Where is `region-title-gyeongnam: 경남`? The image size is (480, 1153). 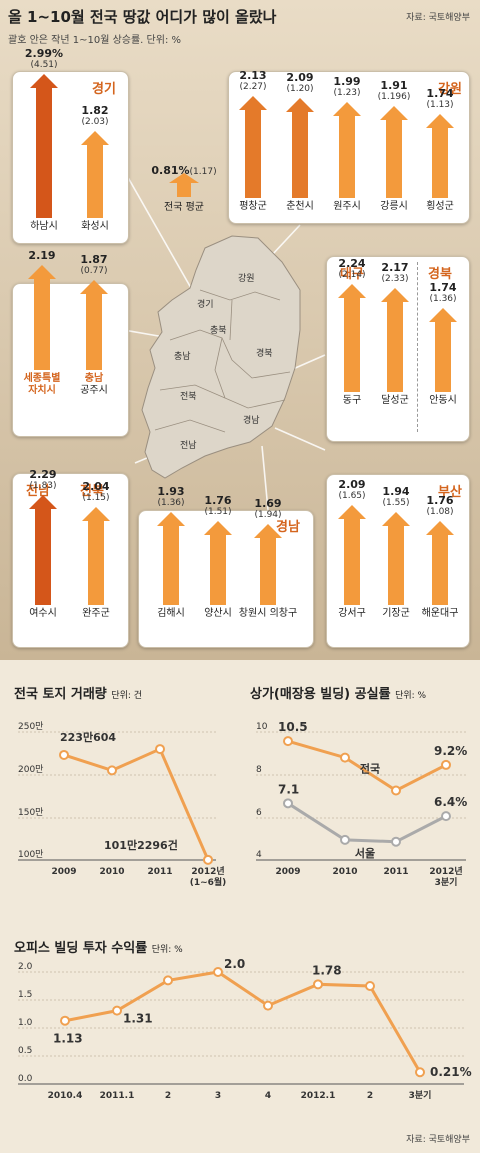 region-title-gyeongnam: 경남 is located at coordinates (288, 527).